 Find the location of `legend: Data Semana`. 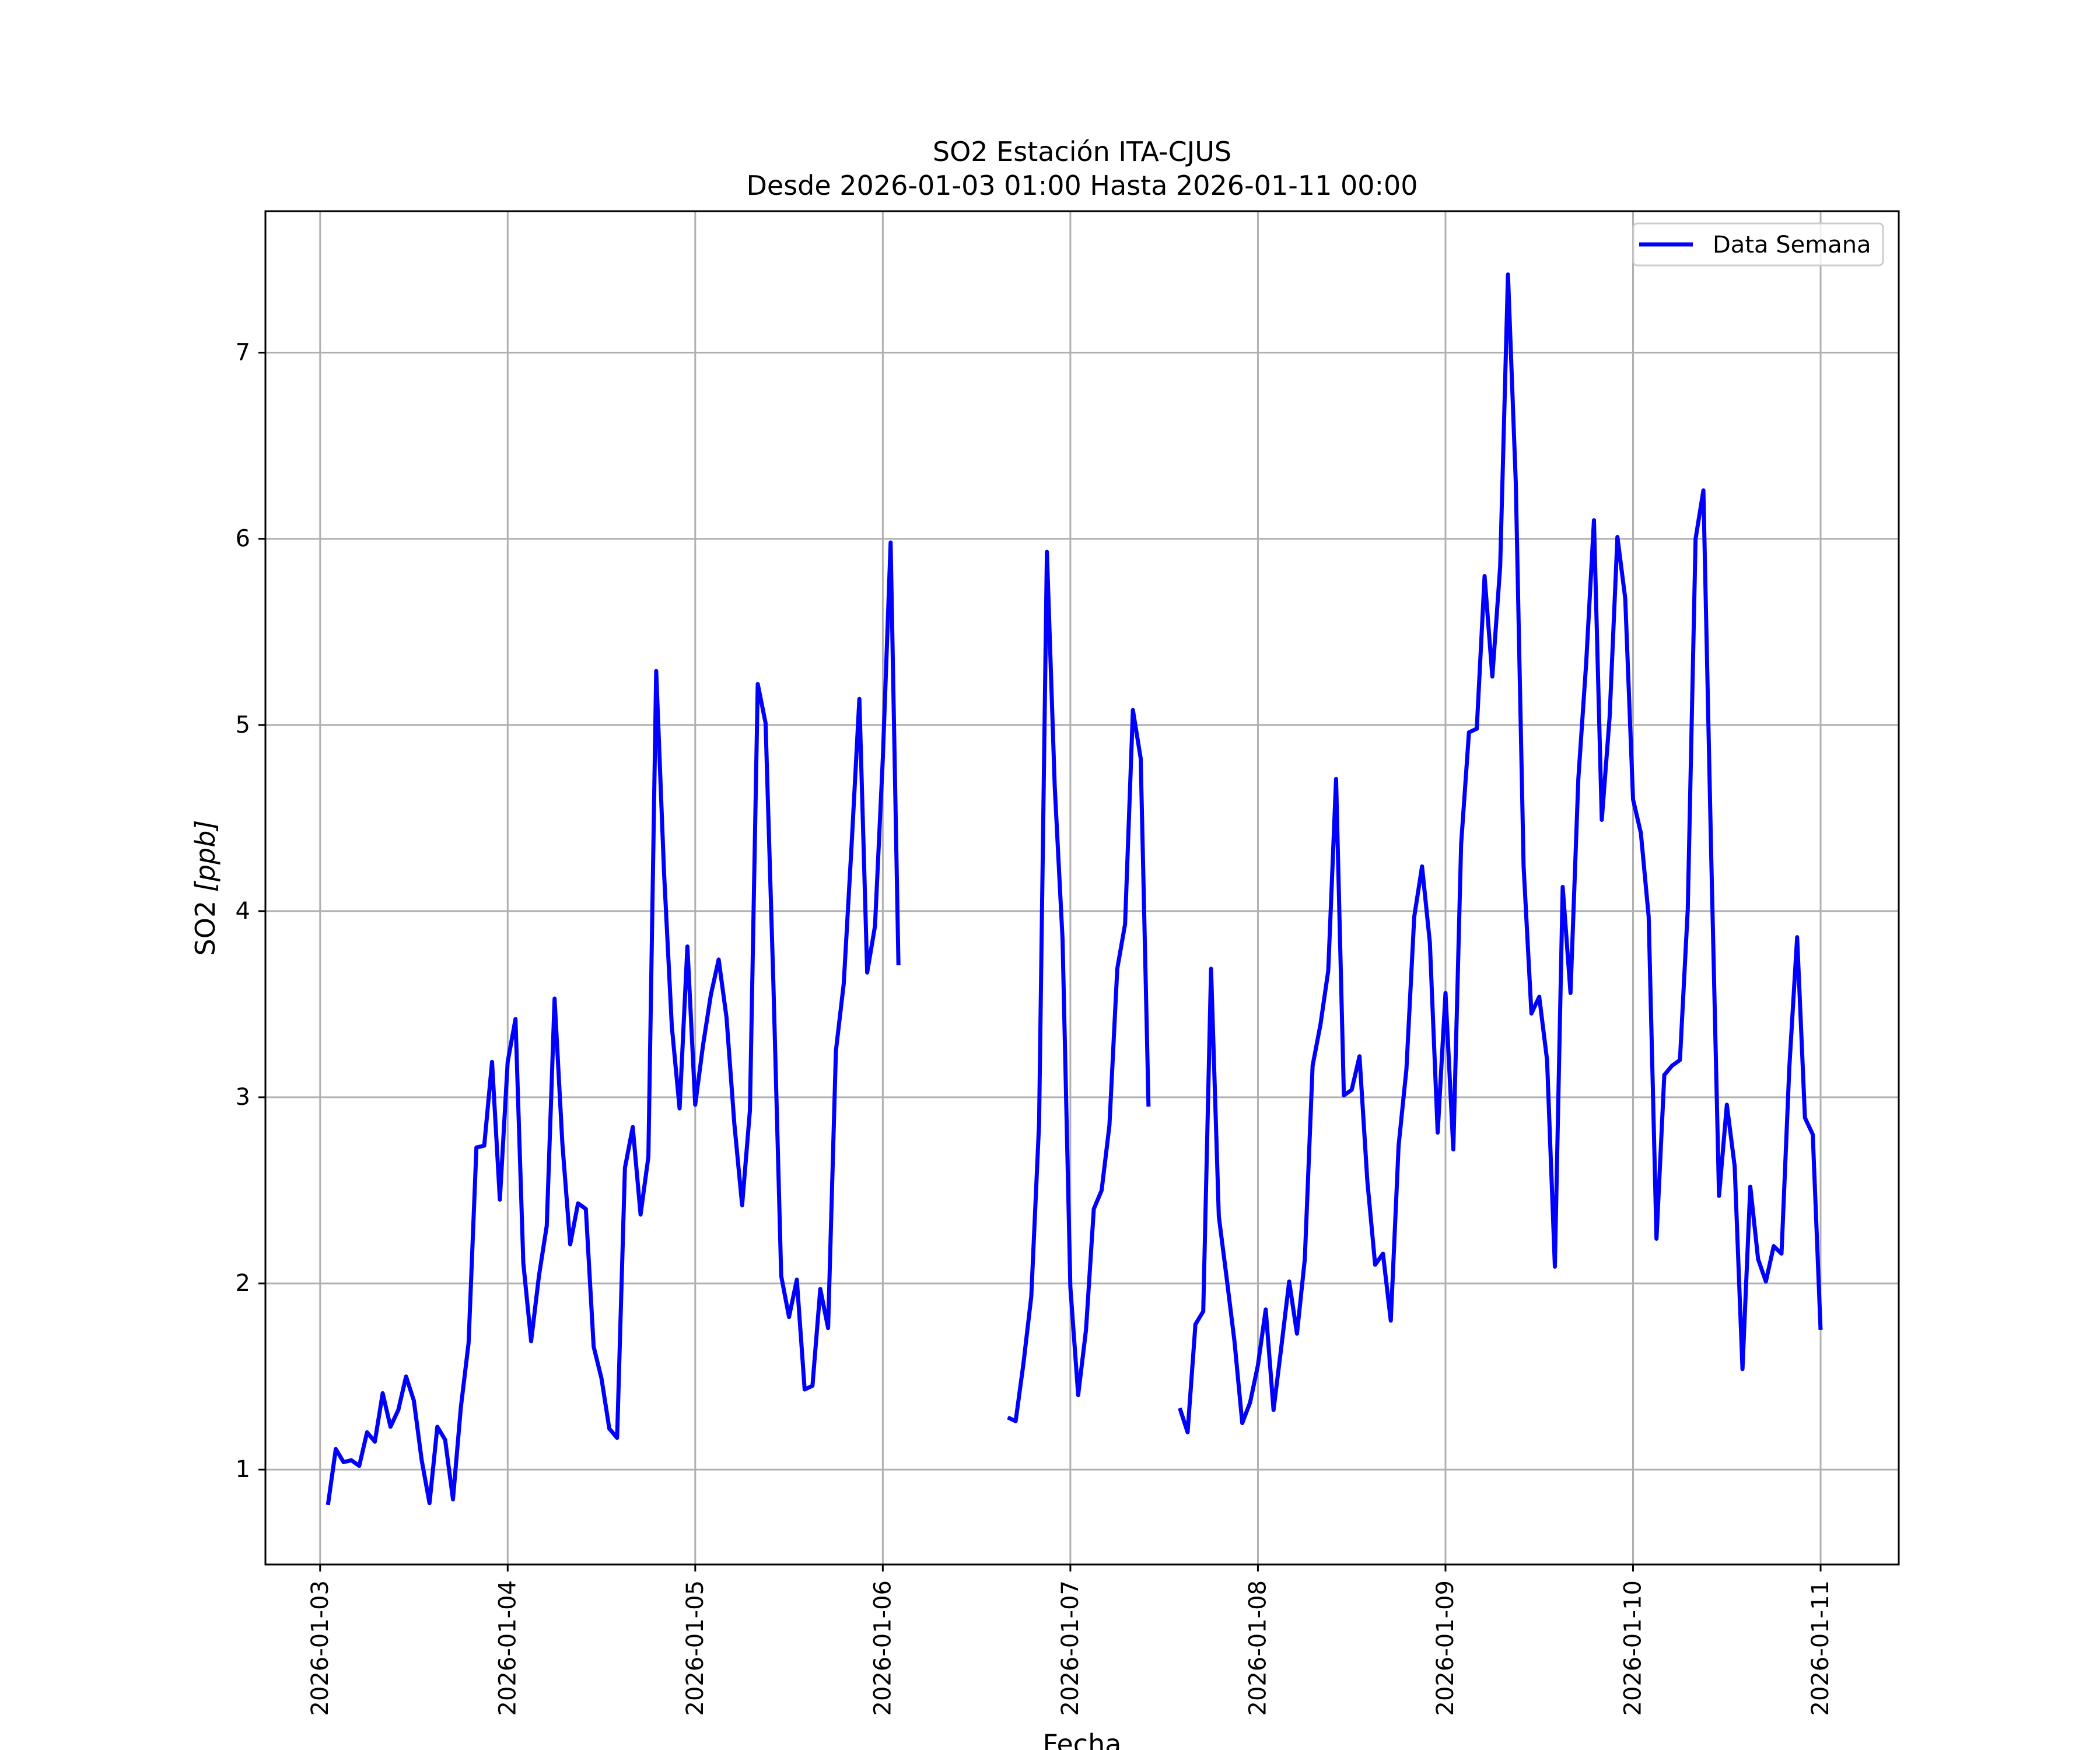

legend: Data Semana is located at coordinates (1758, 244).